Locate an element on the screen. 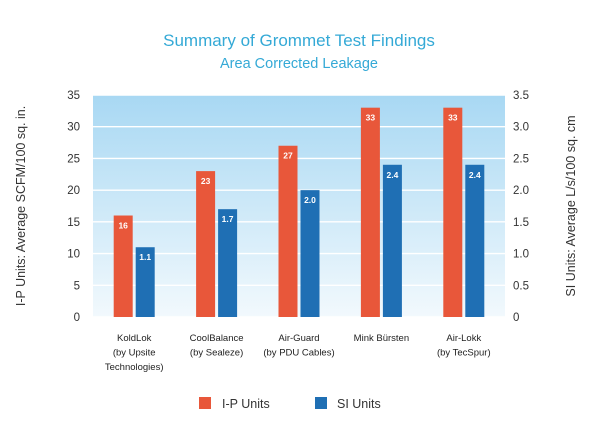  category-label: CoolBalance (by Sealeze) is located at coordinates (217, 346).